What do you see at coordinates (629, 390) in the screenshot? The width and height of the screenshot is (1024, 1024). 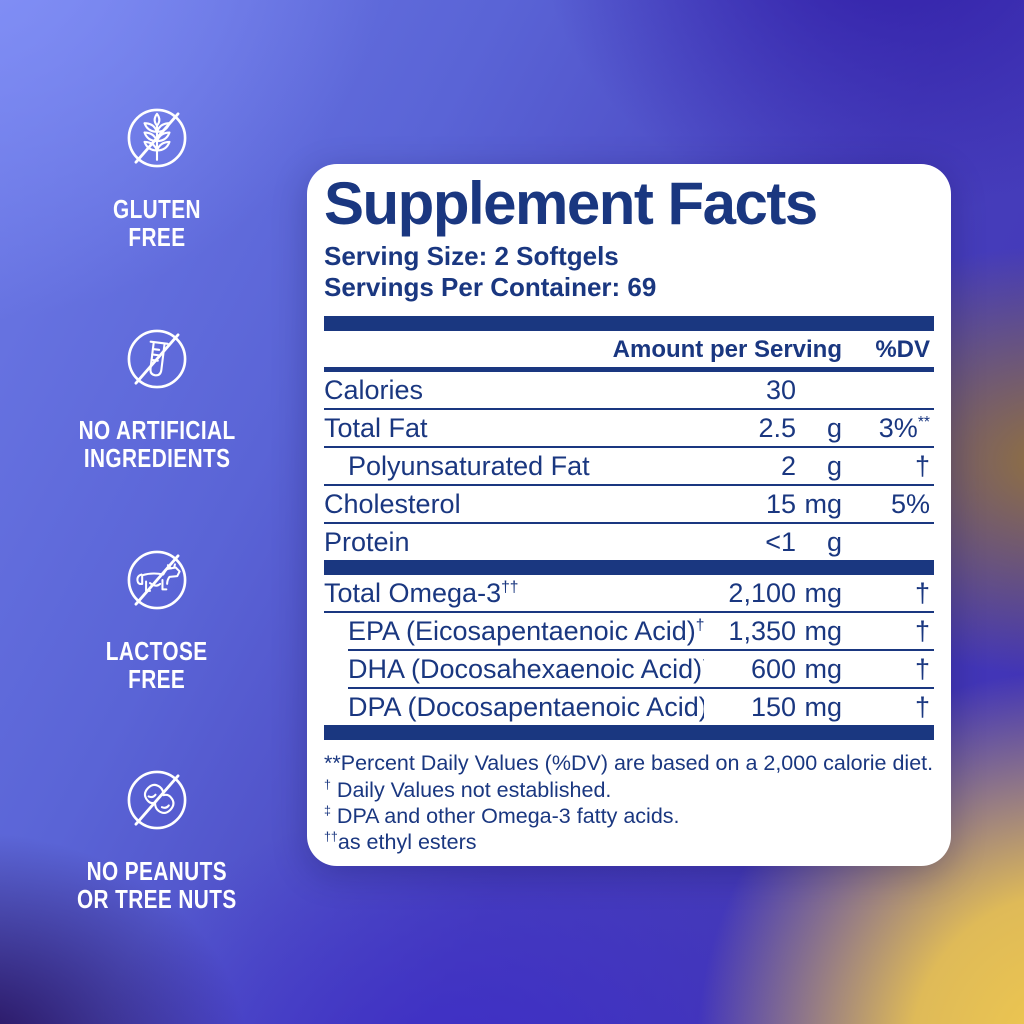 I see `table-row: Calories 30` at bounding box center [629, 390].